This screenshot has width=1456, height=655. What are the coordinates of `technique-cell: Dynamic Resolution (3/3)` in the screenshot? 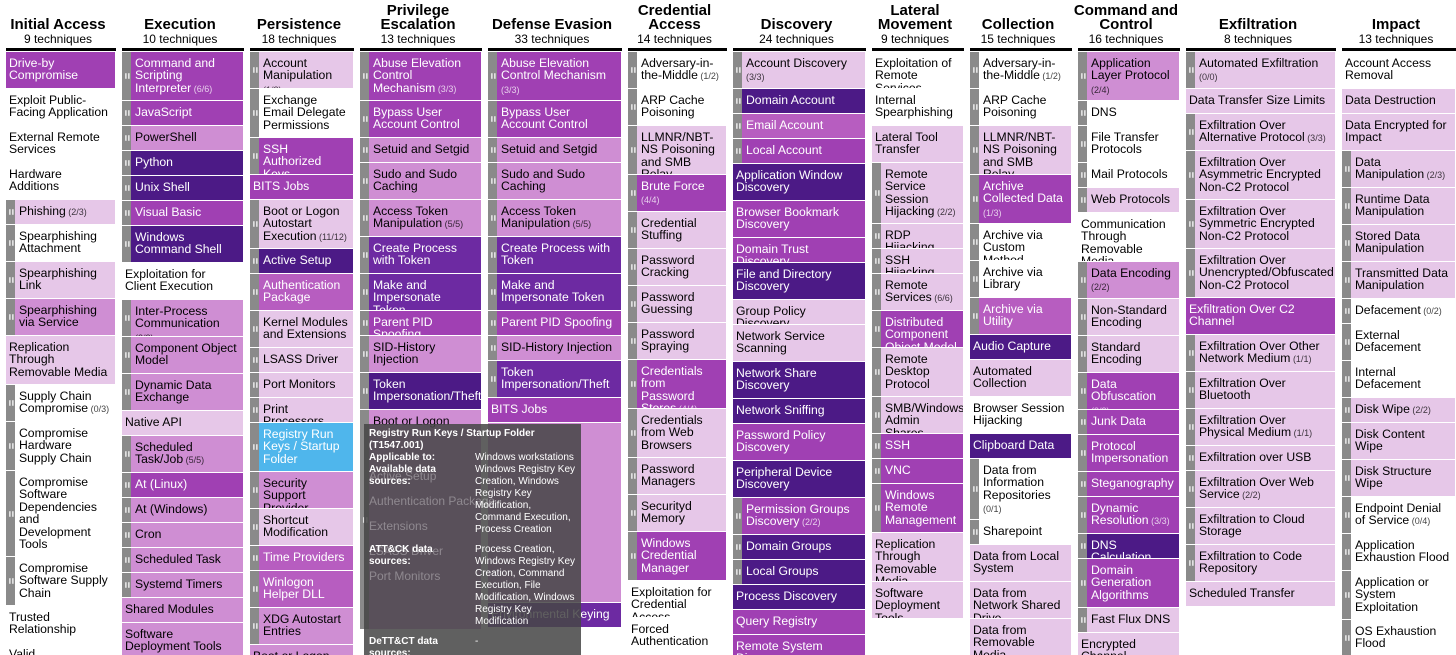 It's located at (1129, 514).